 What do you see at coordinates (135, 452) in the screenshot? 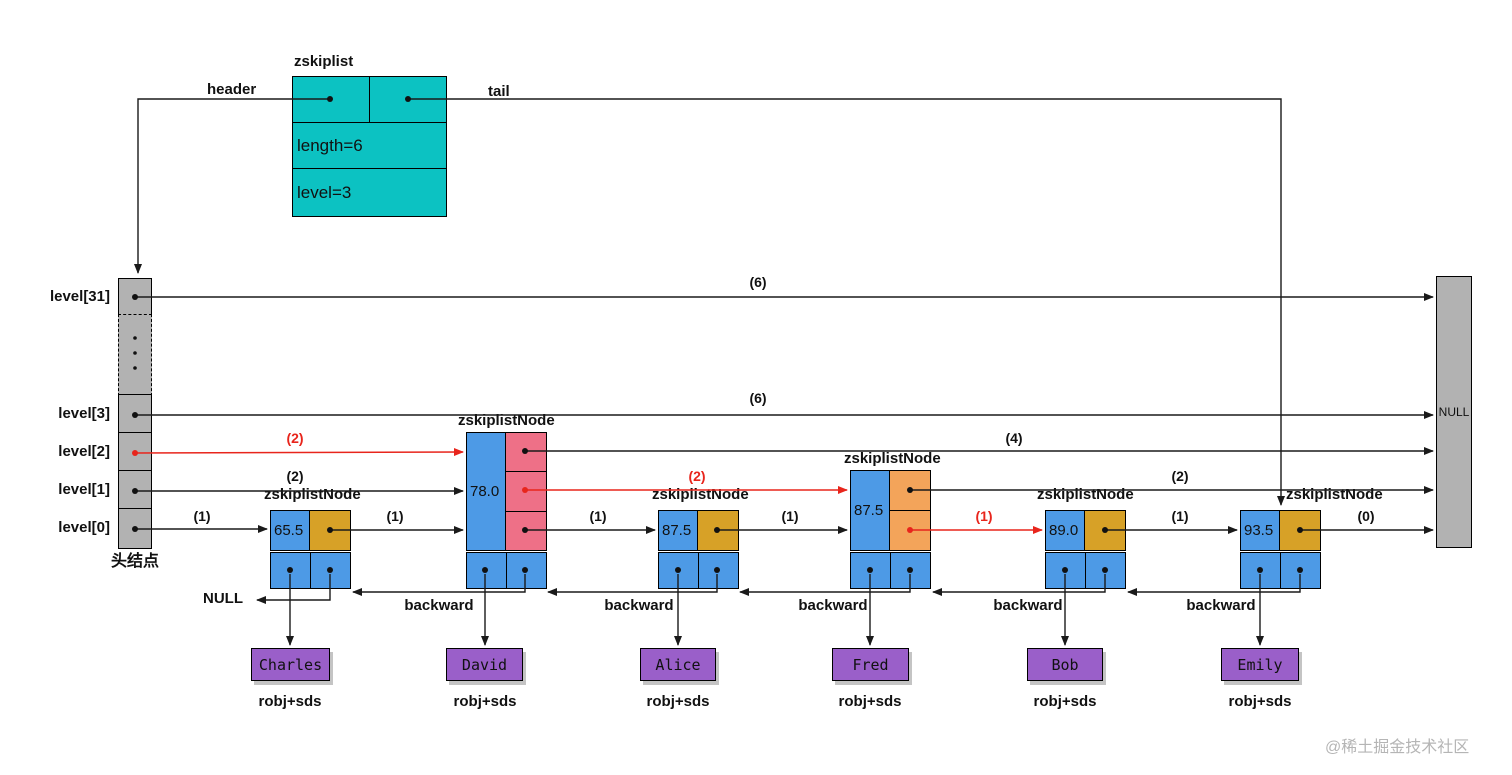
I see `header-level2-cell` at bounding box center [135, 452].